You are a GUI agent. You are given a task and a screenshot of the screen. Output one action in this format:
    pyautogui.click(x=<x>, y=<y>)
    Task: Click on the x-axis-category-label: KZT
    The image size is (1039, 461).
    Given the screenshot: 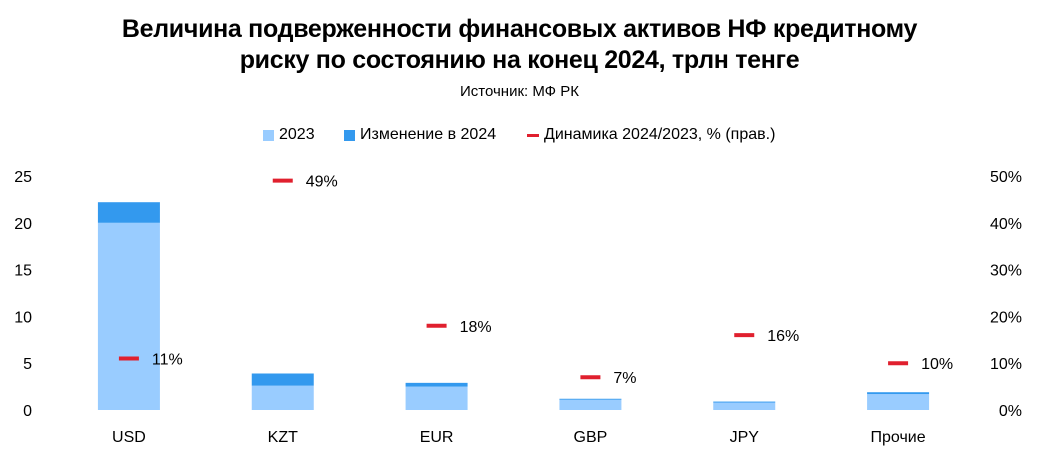 What is the action you would take?
    pyautogui.click(x=283, y=437)
    